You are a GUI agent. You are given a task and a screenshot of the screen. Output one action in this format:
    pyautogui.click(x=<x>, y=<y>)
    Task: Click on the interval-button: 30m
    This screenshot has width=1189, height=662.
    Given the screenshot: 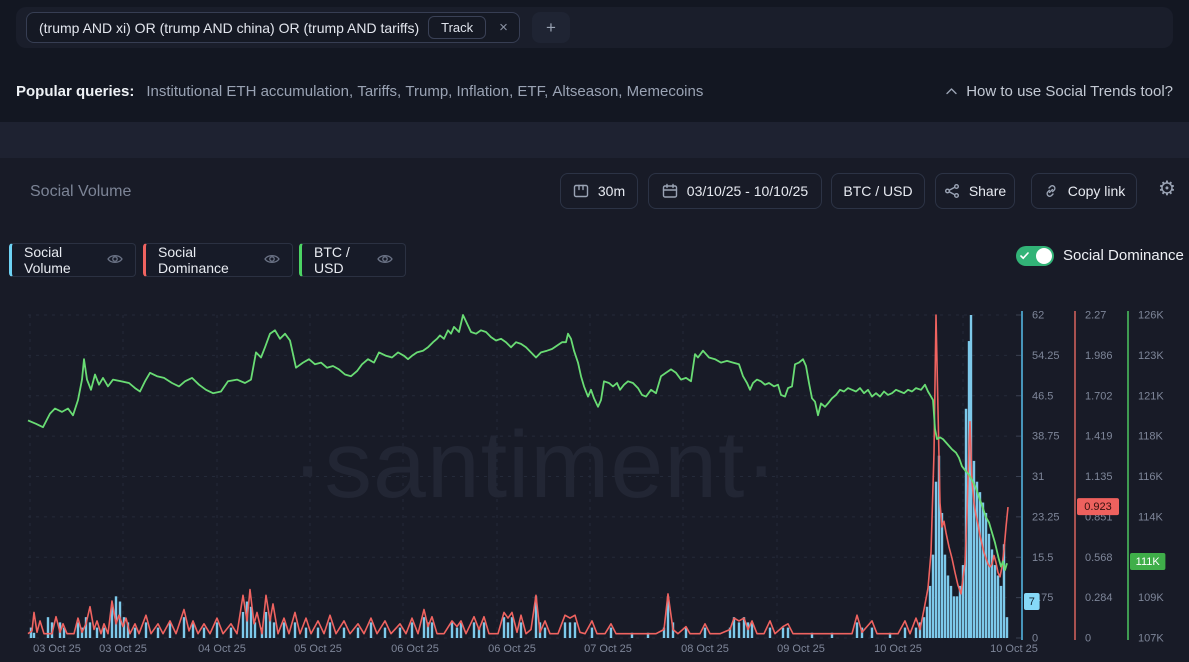 What is the action you would take?
    pyautogui.click(x=599, y=191)
    